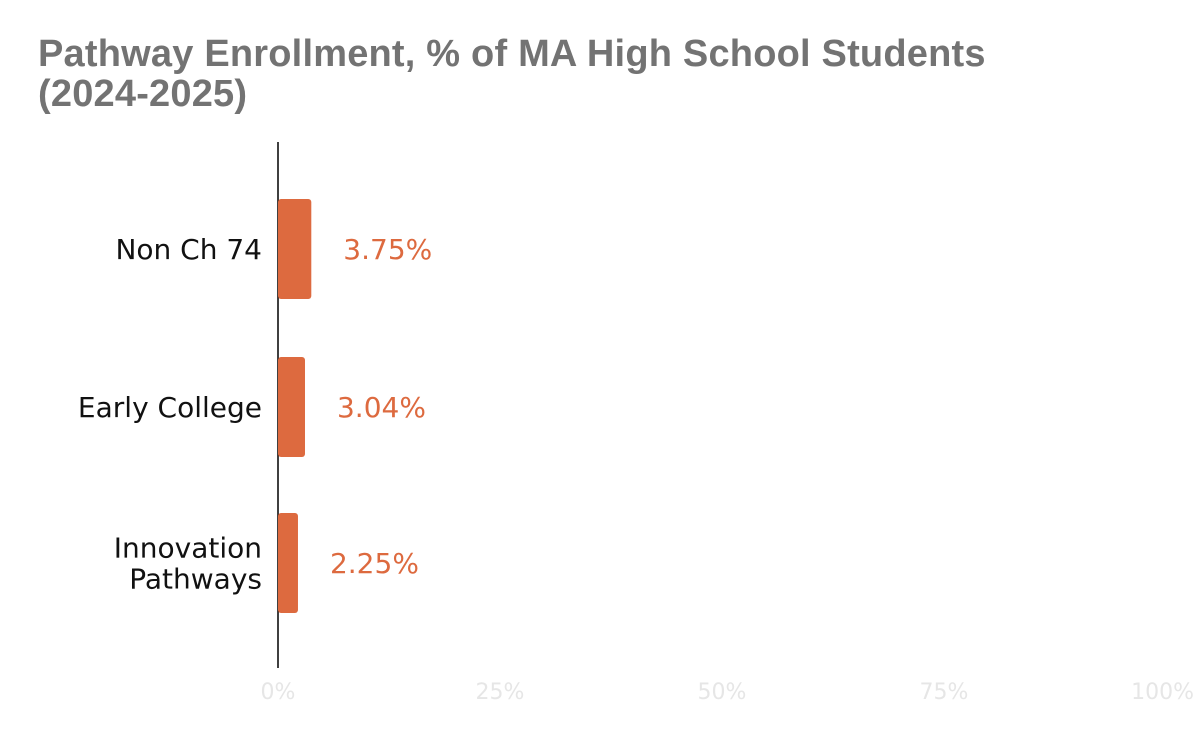 Image resolution: width=1200 pixels, height=742 pixels. I want to click on category-labels-group: Non Ch 74 Early College Innovation Pathways, so click(170, 414).